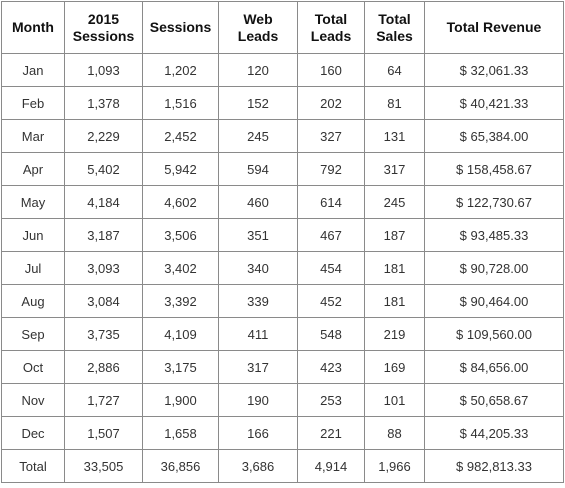 The height and width of the screenshot is (488, 565). What do you see at coordinates (394, 103) in the screenshot?
I see `table-cell: 81` at bounding box center [394, 103].